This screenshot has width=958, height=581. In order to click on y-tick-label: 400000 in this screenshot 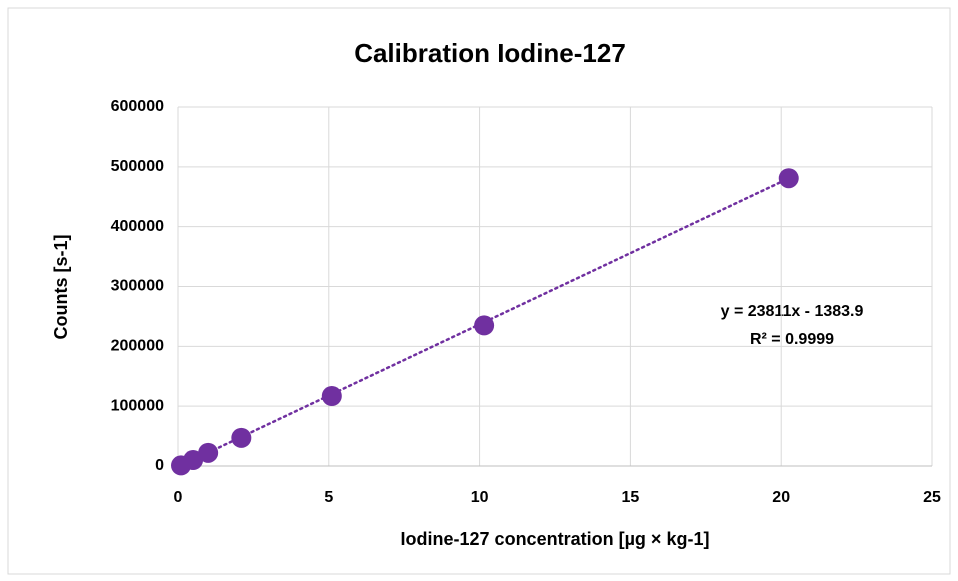, I will do `click(137, 226)`.